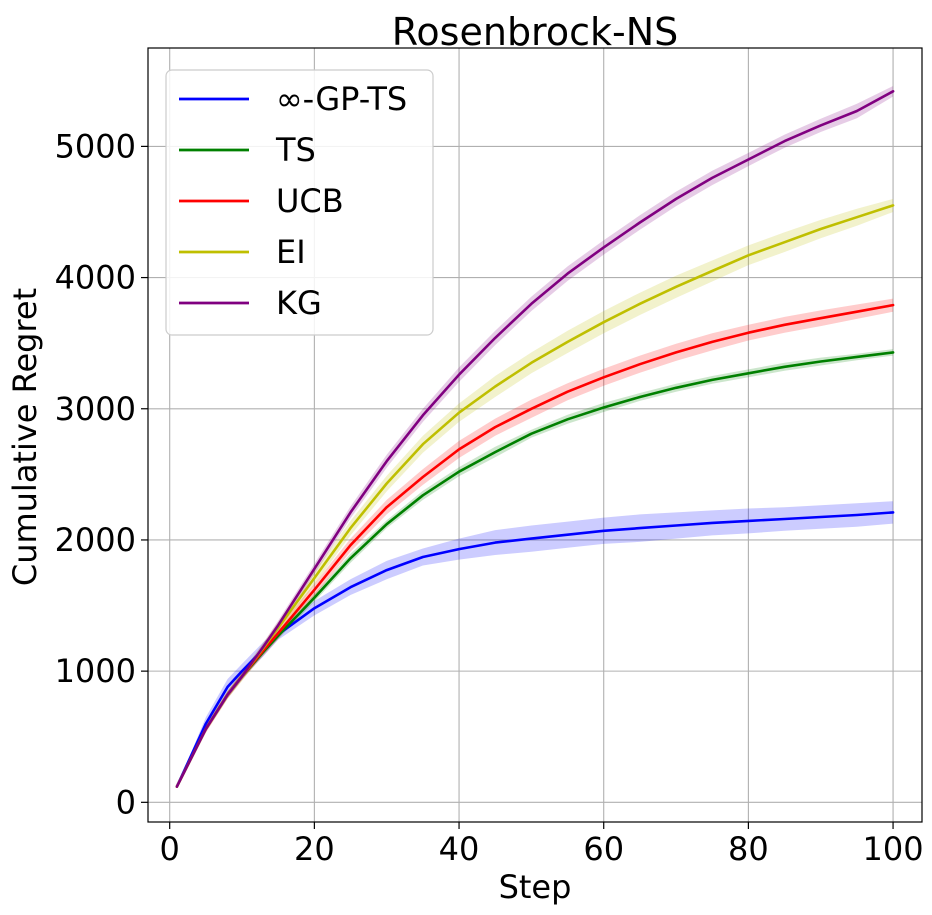  I want to click on legend-label-ei: EI, so click(291, 252).